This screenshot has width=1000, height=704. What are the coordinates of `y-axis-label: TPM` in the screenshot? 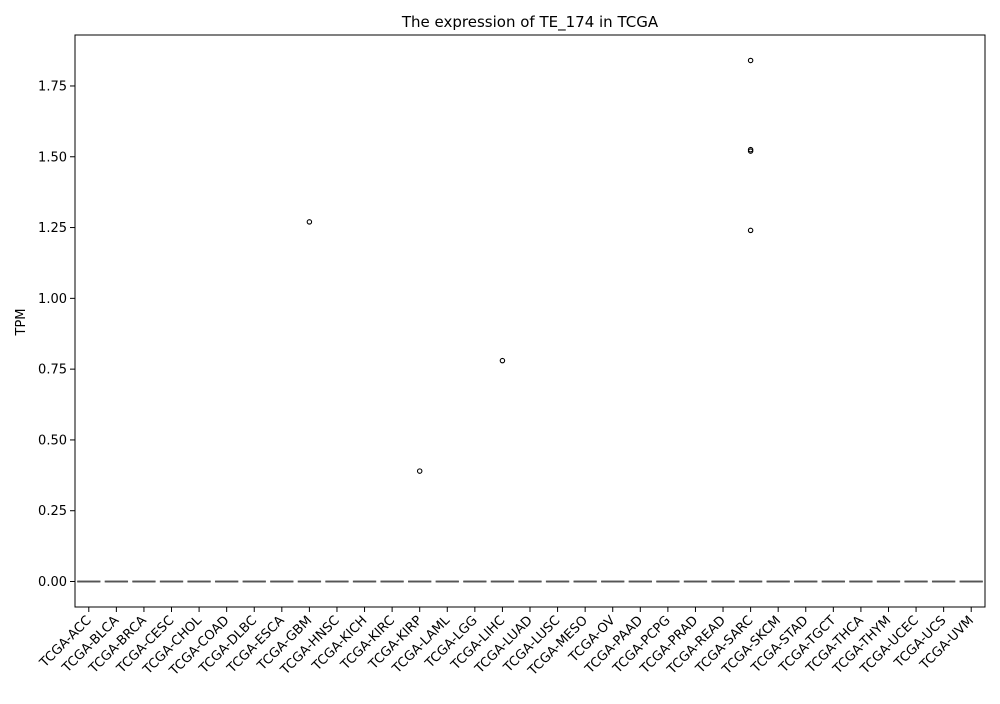 It's located at (21, 323).